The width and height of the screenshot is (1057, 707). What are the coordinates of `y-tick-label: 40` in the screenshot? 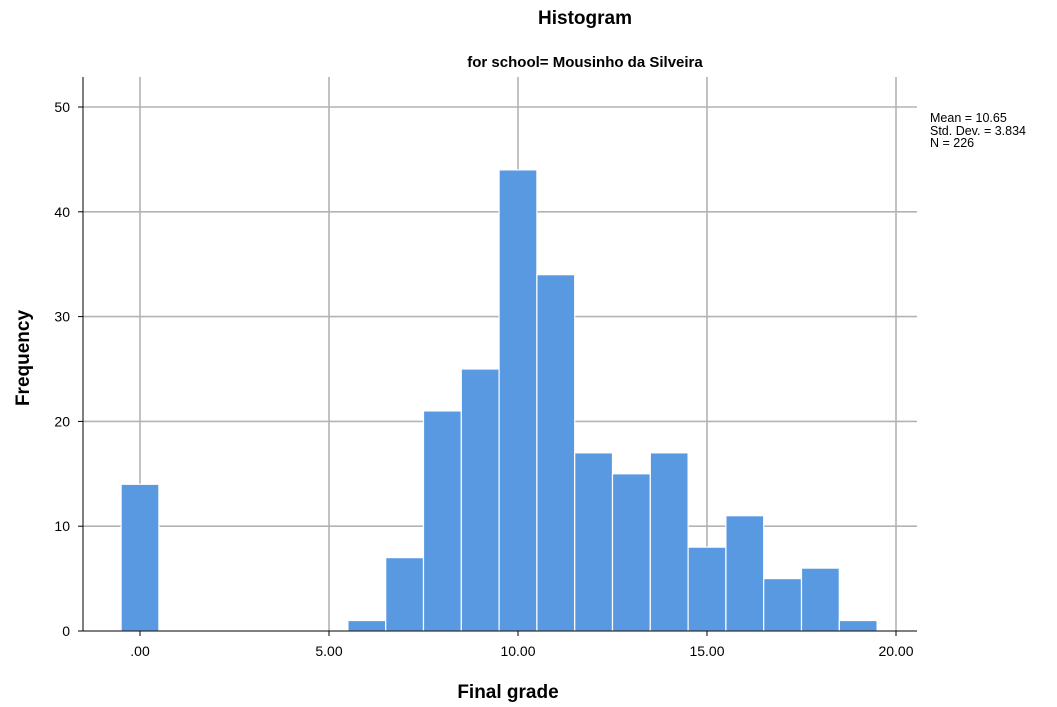 It's located at (62, 212).